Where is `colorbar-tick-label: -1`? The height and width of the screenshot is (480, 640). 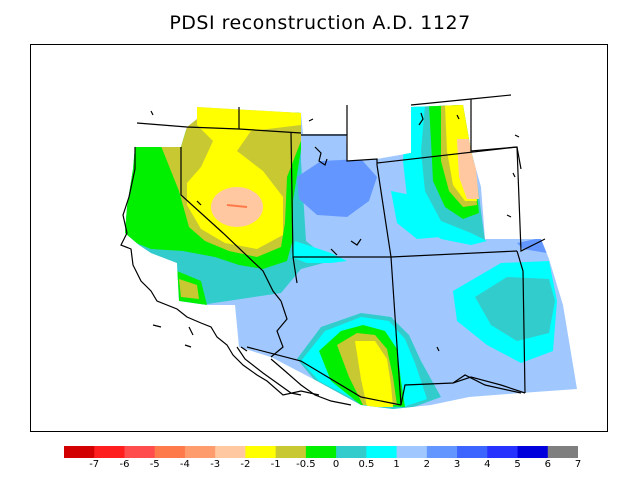 colorbar-tick-label: -1 is located at coordinates (275, 464).